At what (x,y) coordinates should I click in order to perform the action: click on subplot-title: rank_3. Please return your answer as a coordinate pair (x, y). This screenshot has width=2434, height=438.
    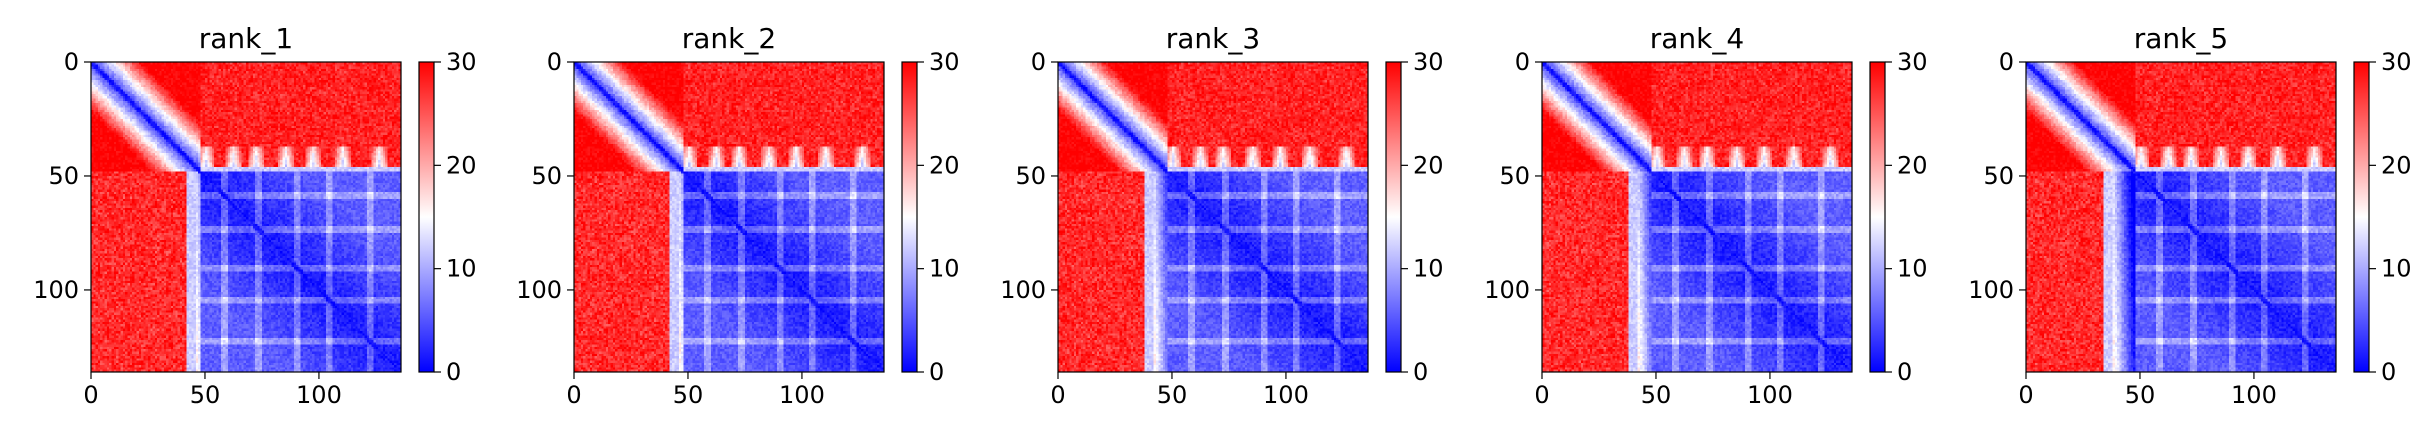
    Looking at the image, I should click on (1213, 38).